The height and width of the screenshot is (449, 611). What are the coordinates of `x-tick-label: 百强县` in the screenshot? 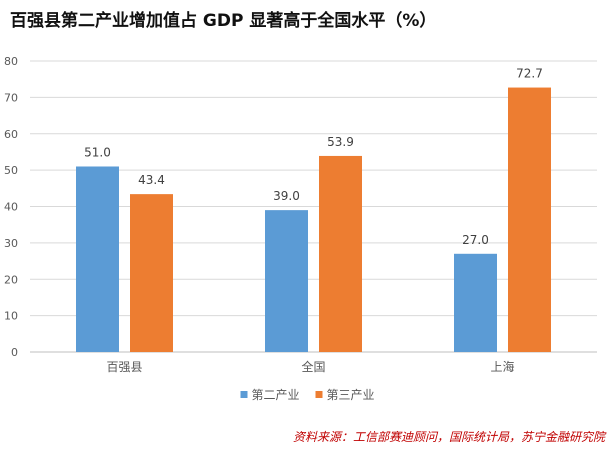 It's located at (124, 367).